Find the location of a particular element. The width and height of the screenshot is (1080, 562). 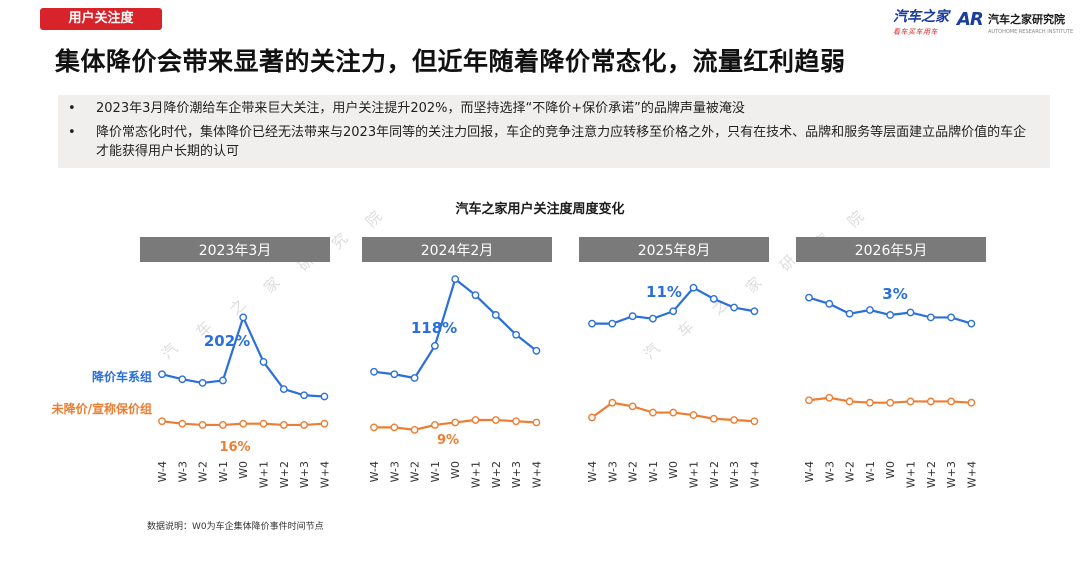

autohome-logo: 汽车之家 看车买车用车 is located at coordinates (921, 21).